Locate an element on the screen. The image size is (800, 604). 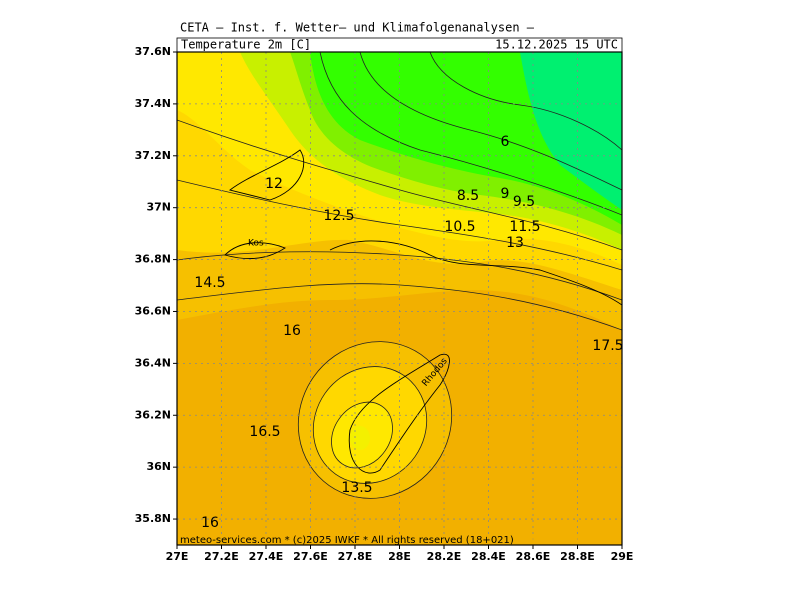
footer-band is located at coordinates (399, 540).